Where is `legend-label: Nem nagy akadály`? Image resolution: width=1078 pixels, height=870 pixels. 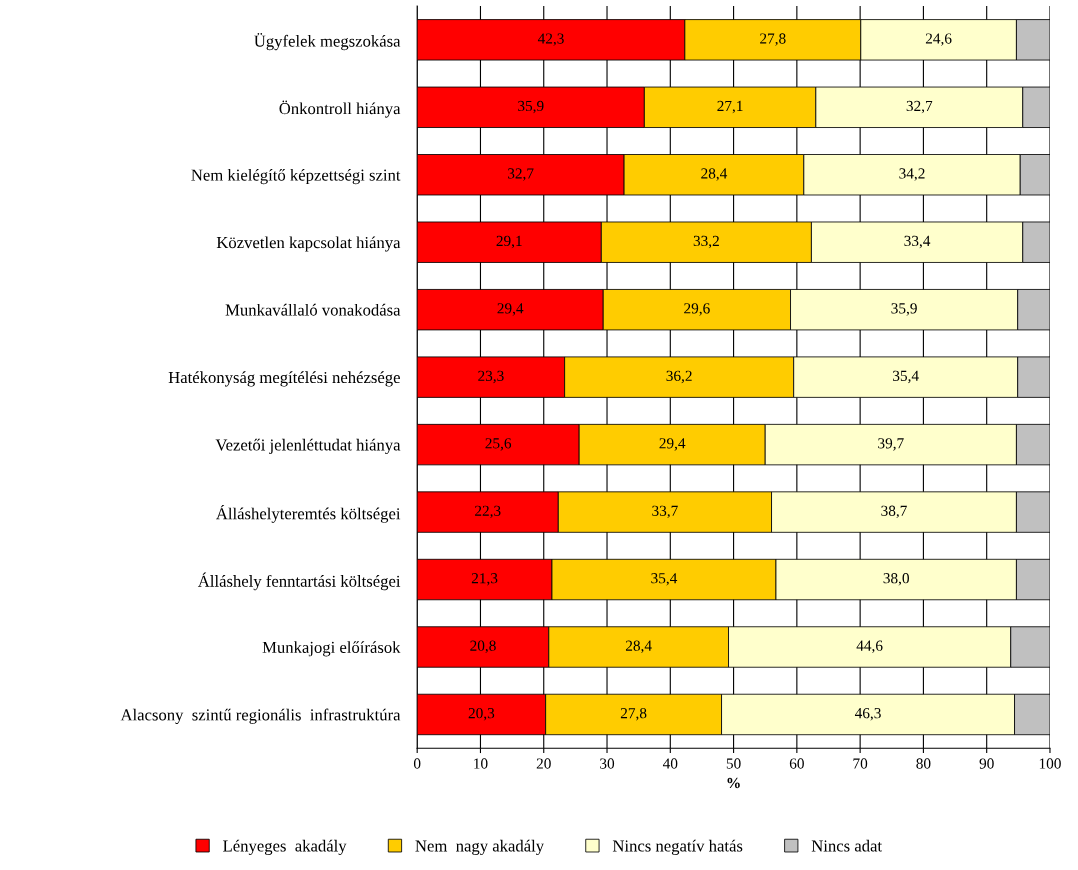
legend-label: Nem nagy akadály is located at coordinates (479, 847).